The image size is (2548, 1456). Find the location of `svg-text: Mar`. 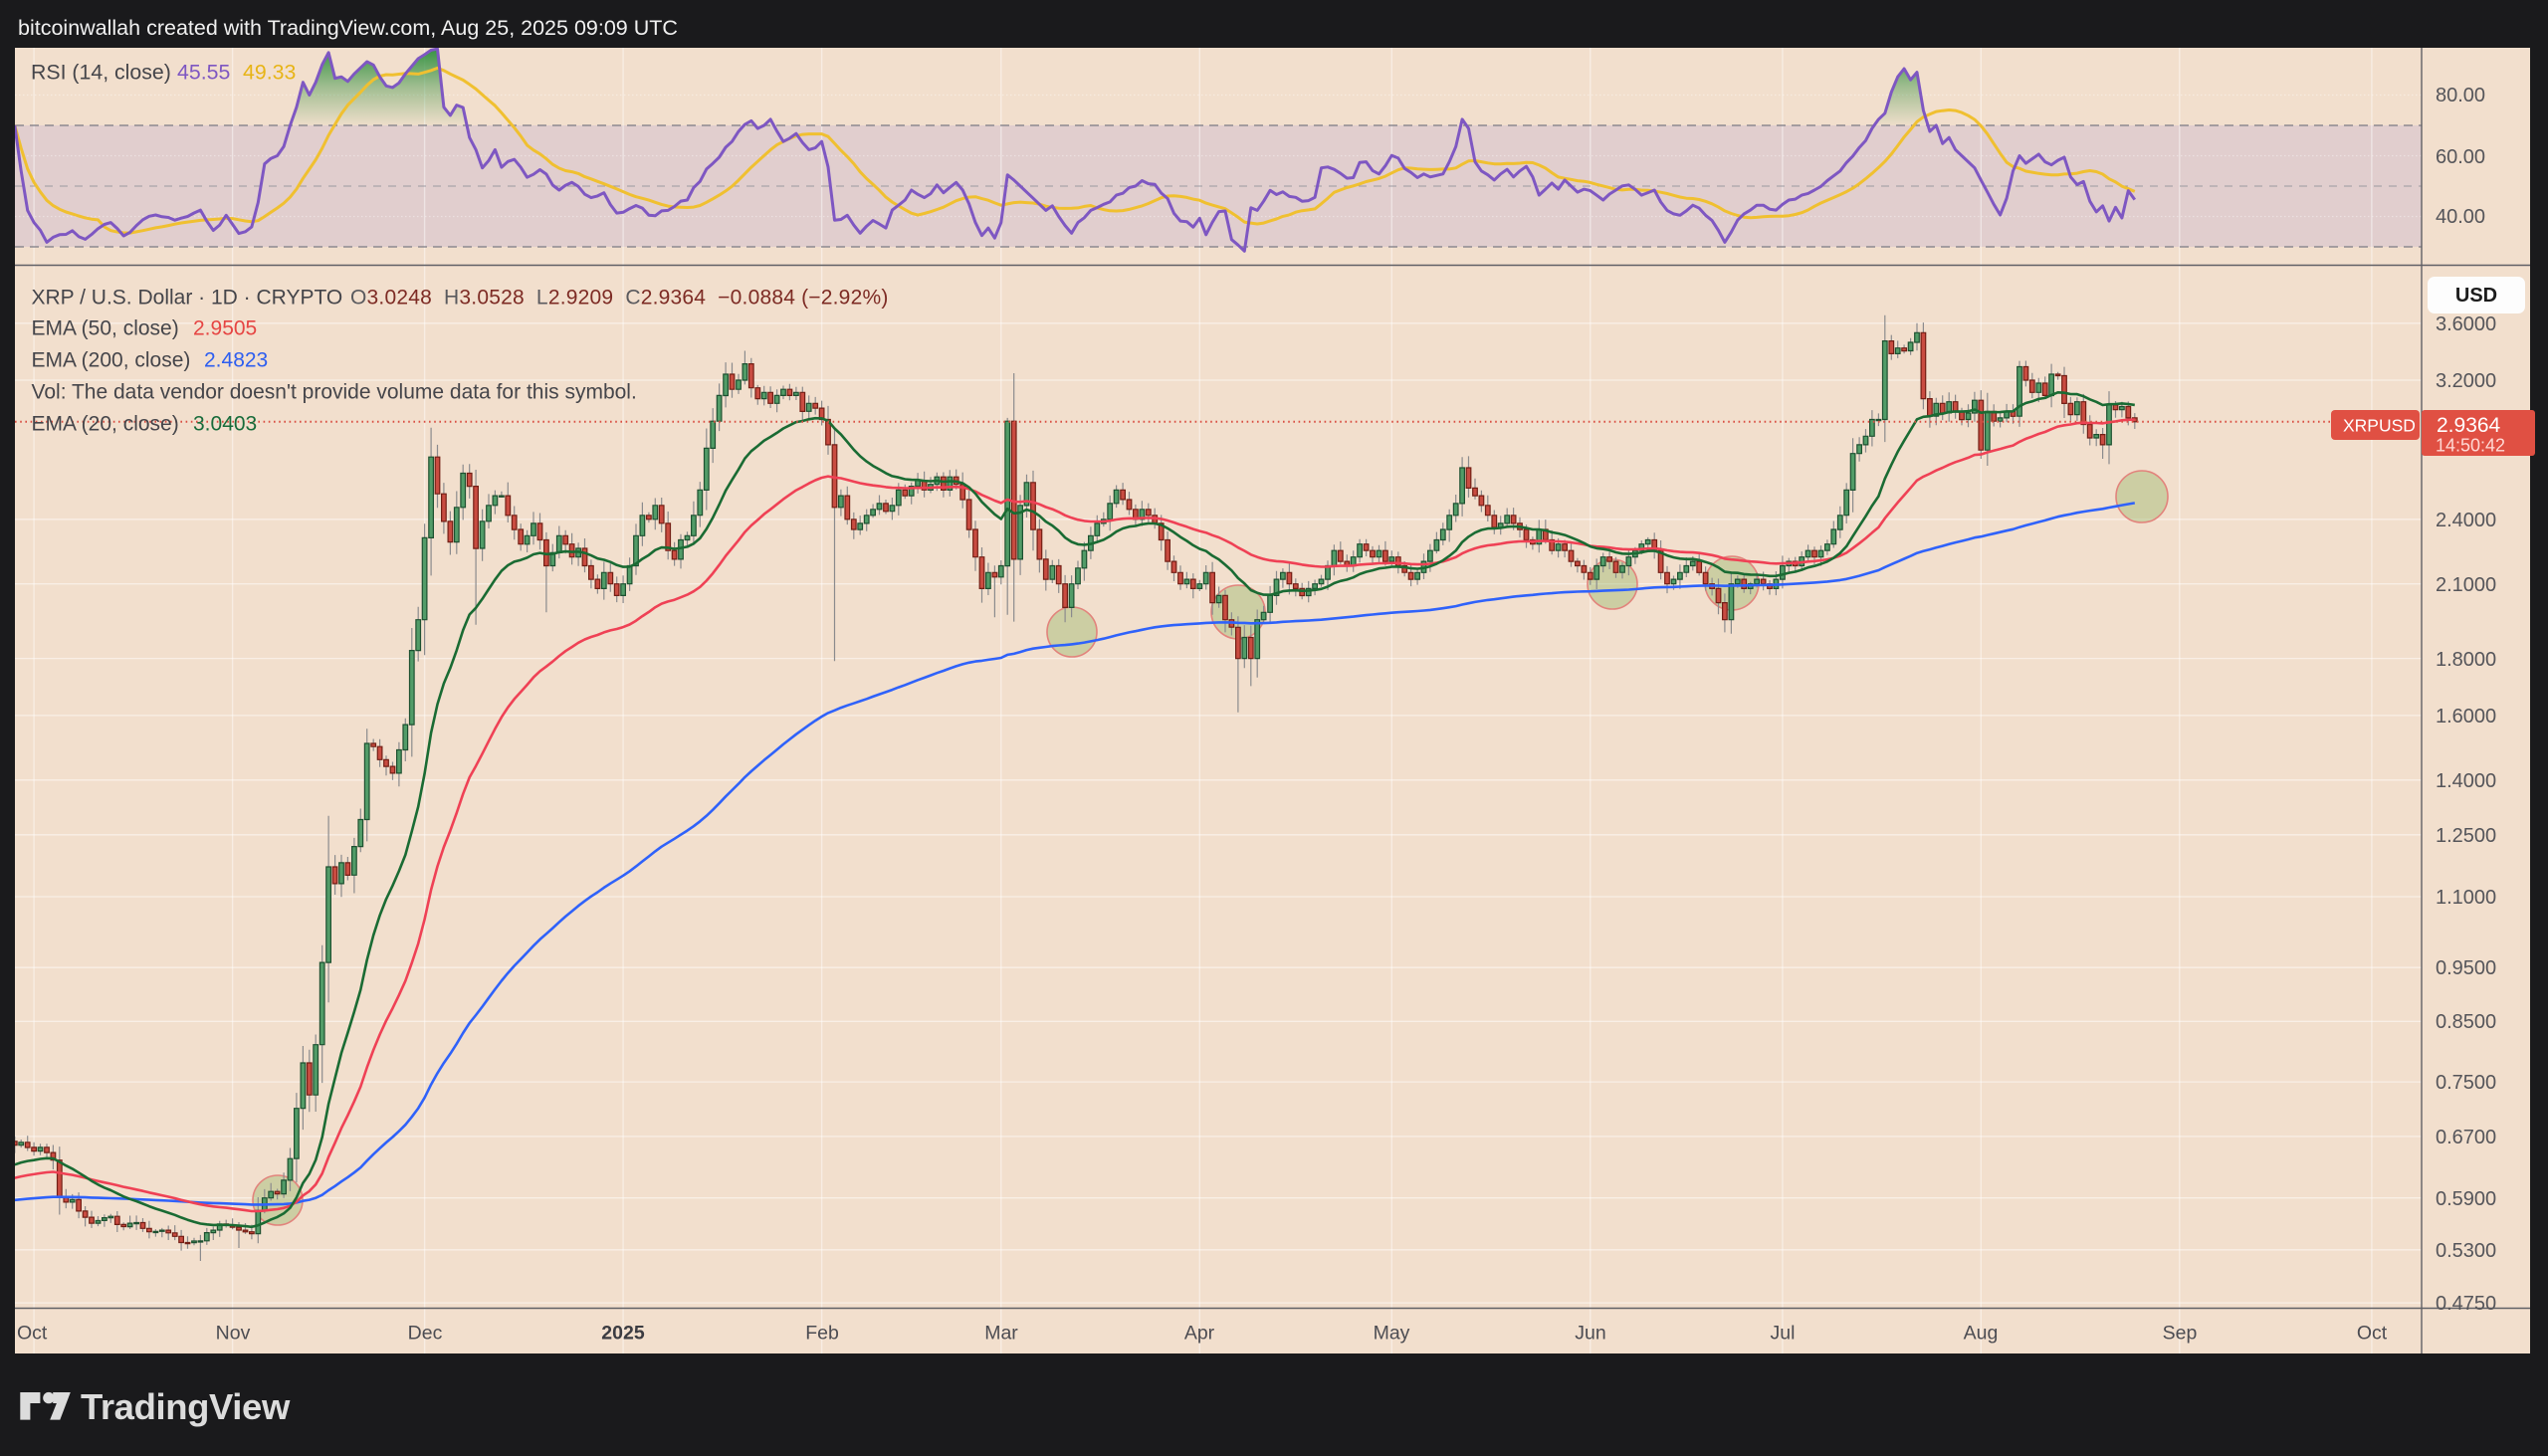

svg-text: Mar is located at coordinates (1001, 1334).